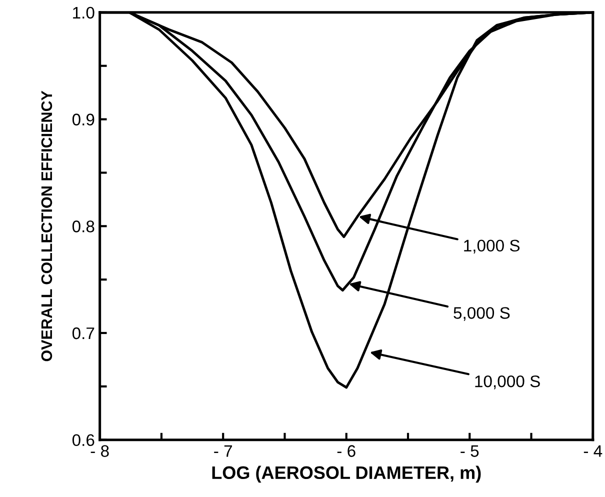 The image size is (605, 497). Describe the element at coordinates (83, 120) in the screenshot. I see `y-tick-label: 0.9` at that location.